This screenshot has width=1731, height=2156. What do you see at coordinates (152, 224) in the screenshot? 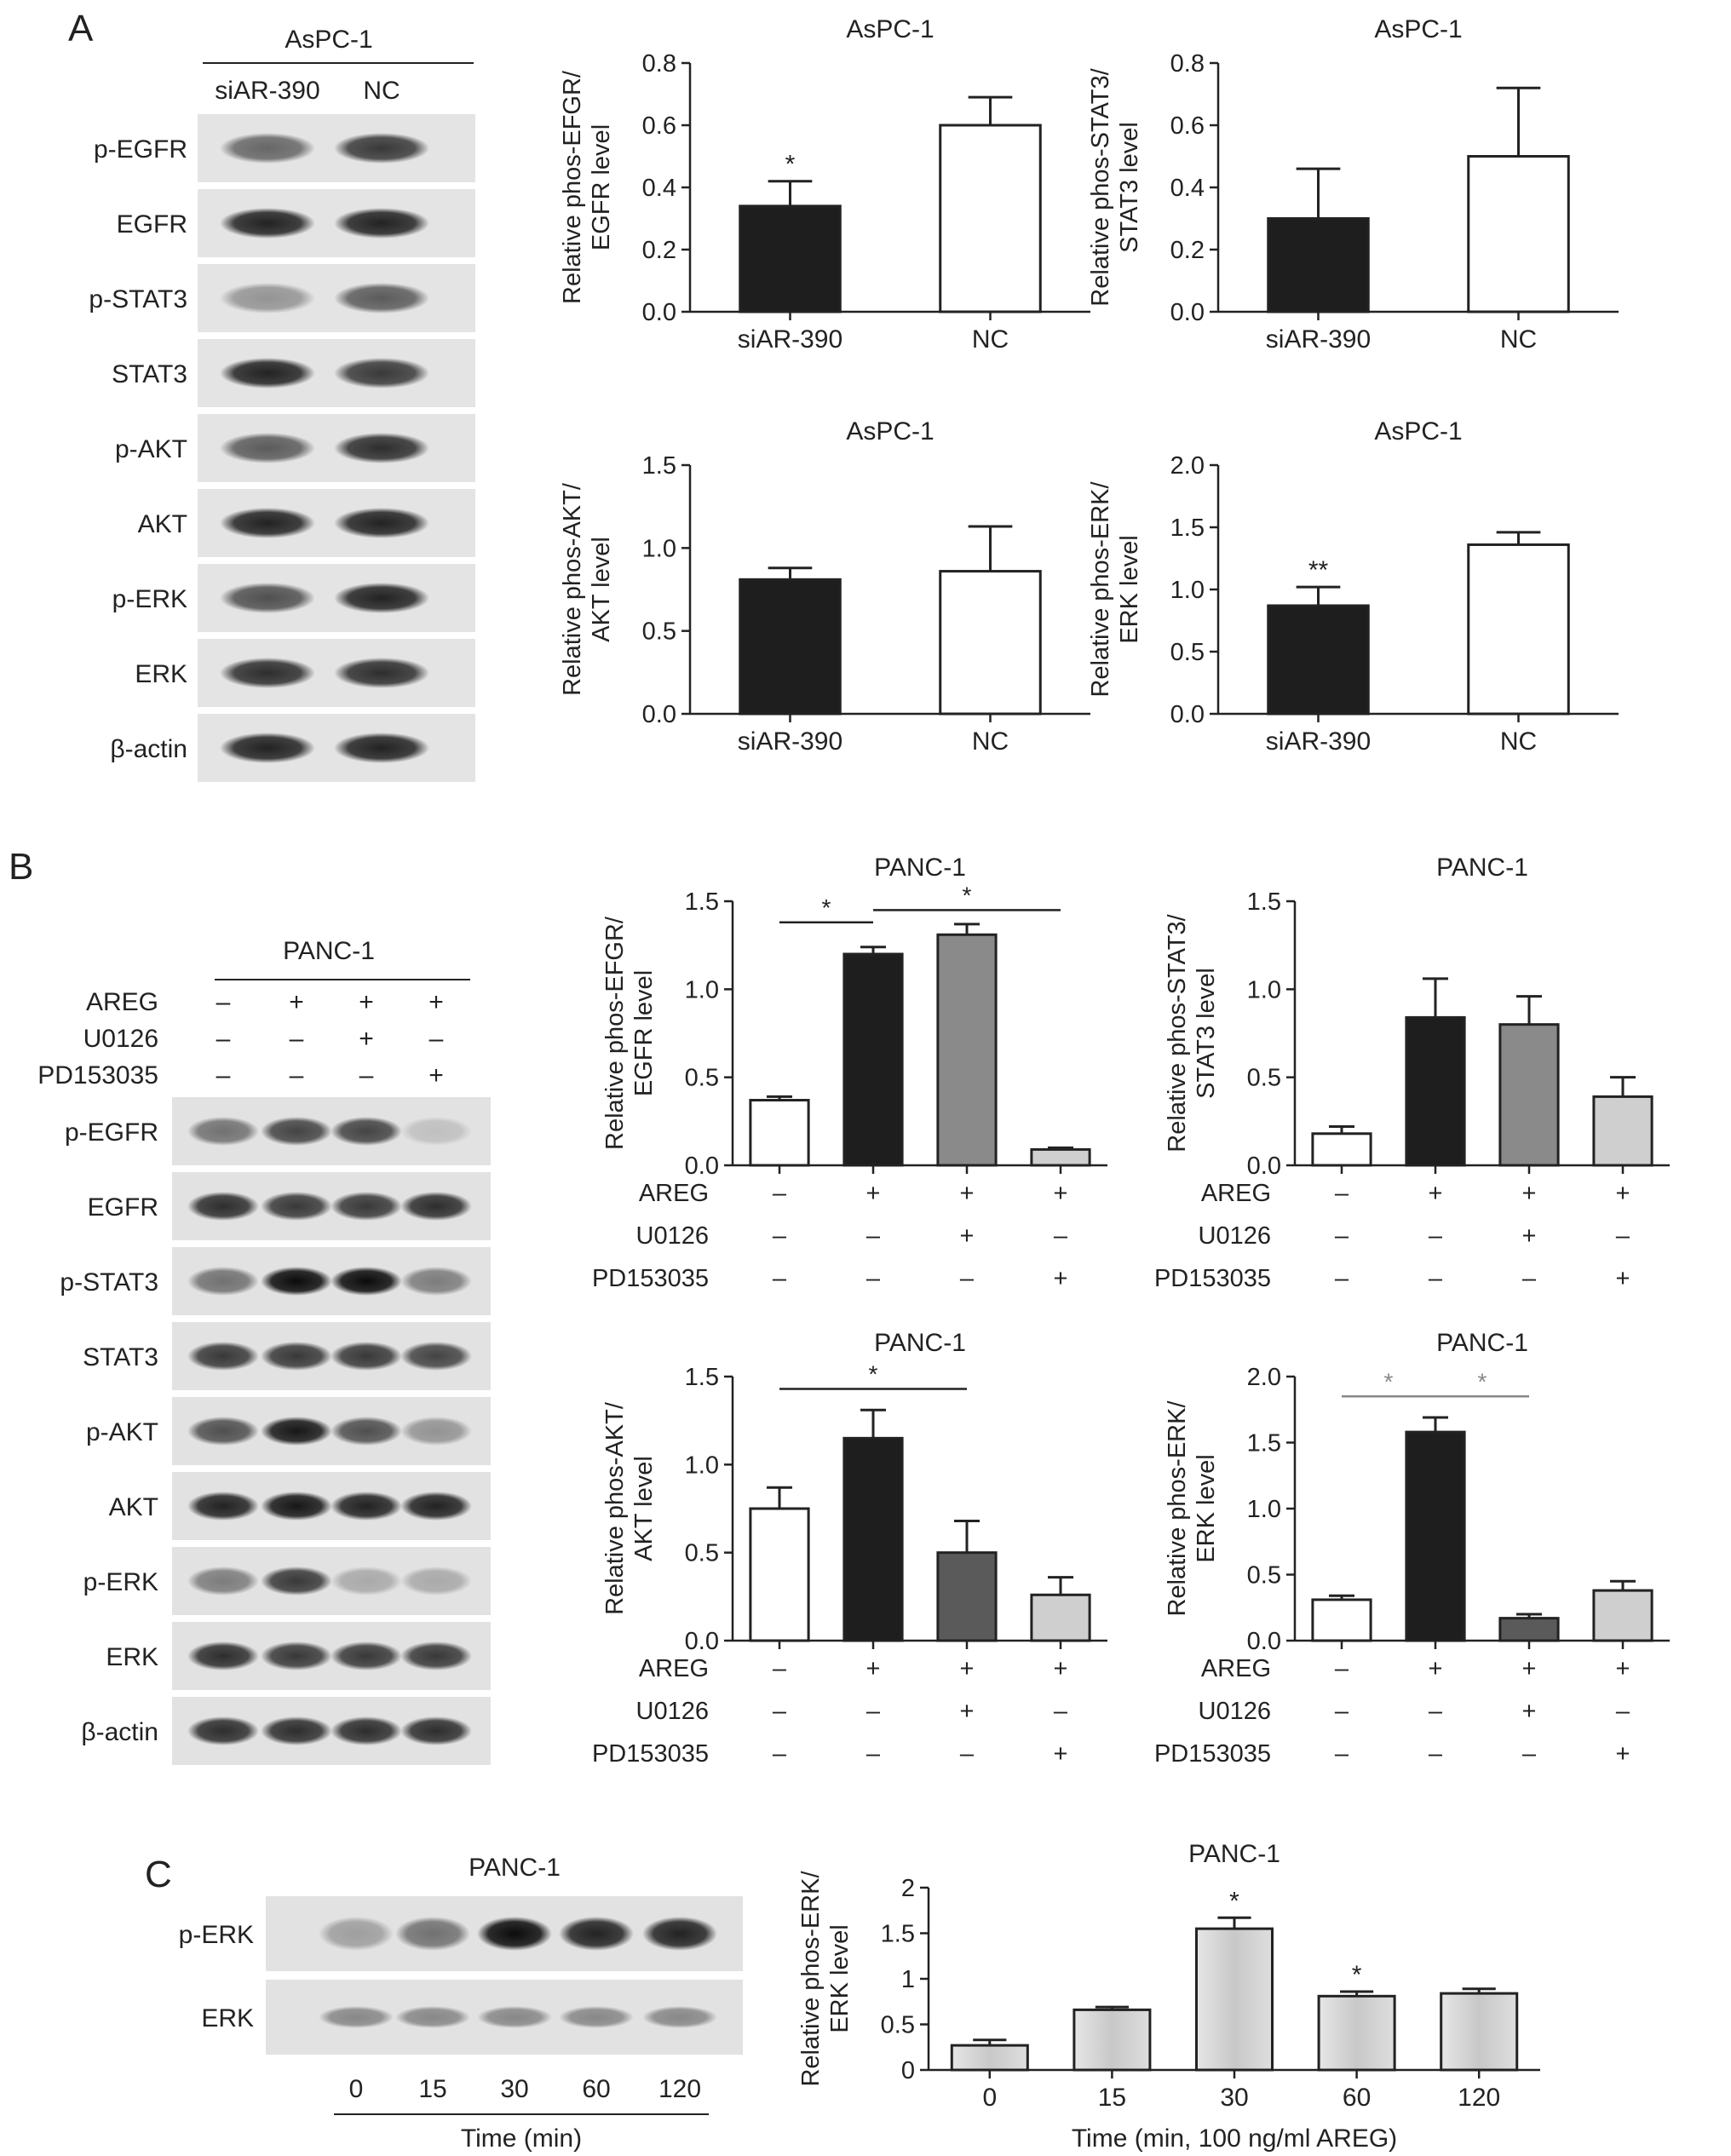
I see `blot-a-protein-label: EGFR` at bounding box center [152, 224].